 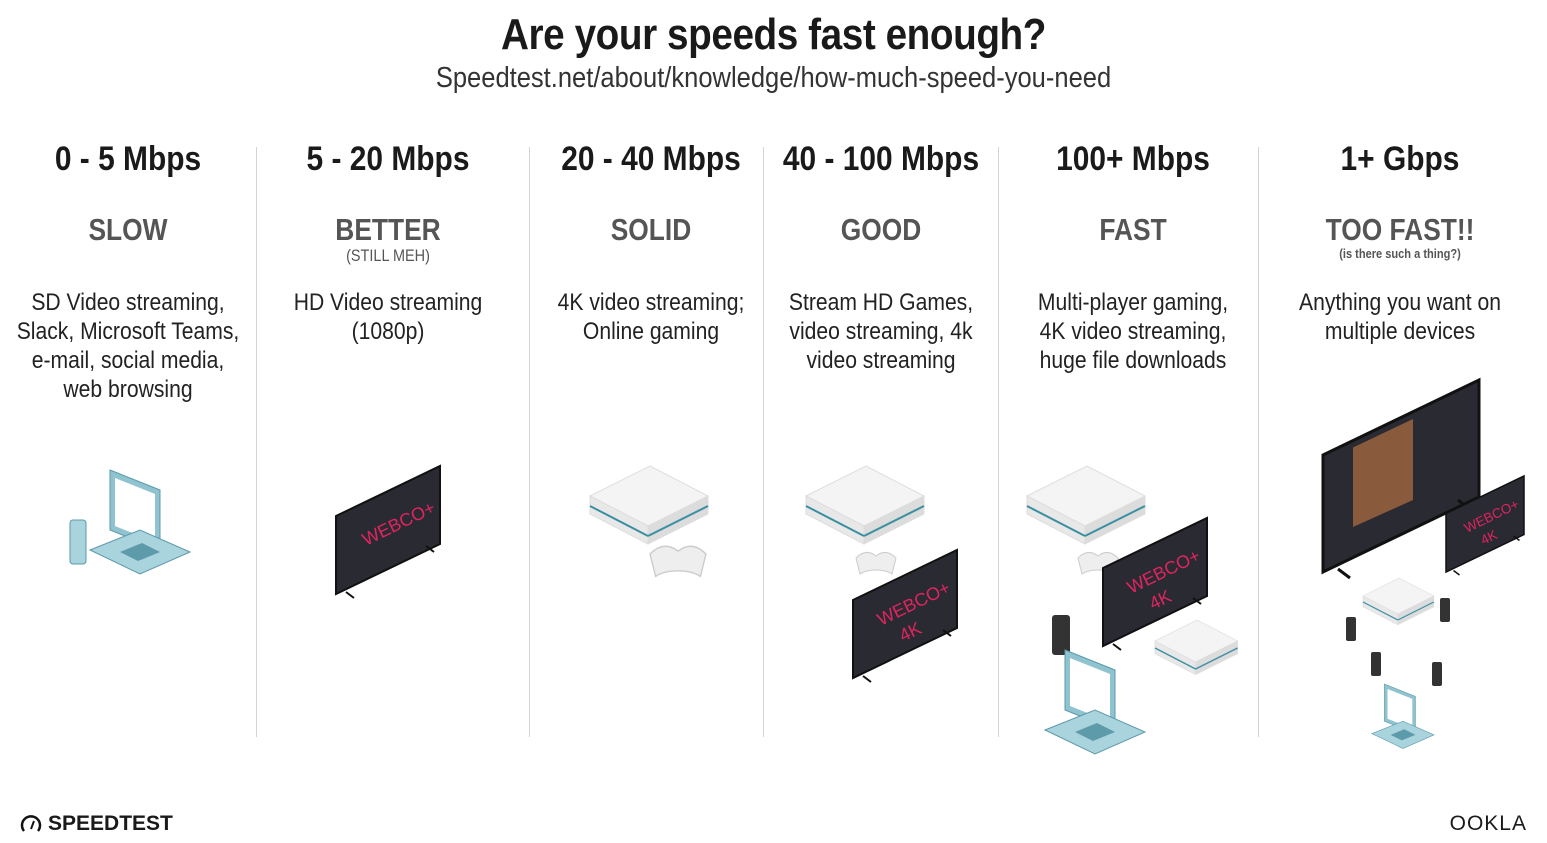 I want to click on speed-rating: GOOD, so click(x=881, y=229).